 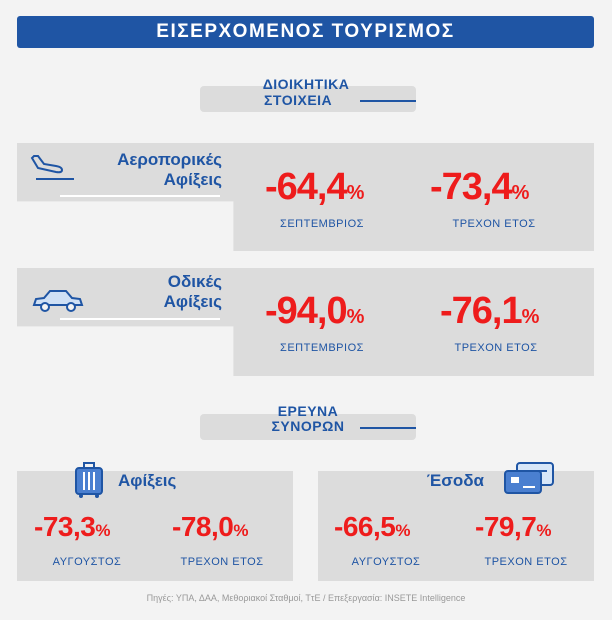 What do you see at coordinates (322, 224) in the screenshot?
I see `air-label-month: ΣΕΠΤΕΜΒΡΙΟΣ` at bounding box center [322, 224].